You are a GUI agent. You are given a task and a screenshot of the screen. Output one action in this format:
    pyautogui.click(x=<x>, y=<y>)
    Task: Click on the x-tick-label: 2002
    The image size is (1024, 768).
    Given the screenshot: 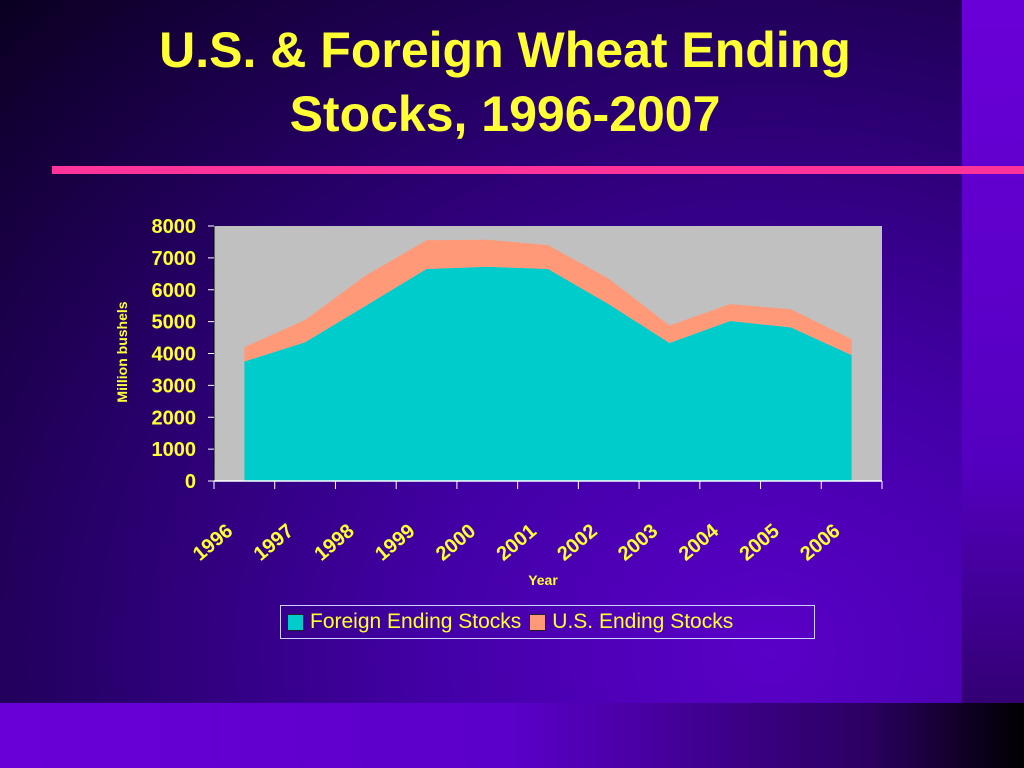 What is the action you would take?
    pyautogui.click(x=577, y=542)
    